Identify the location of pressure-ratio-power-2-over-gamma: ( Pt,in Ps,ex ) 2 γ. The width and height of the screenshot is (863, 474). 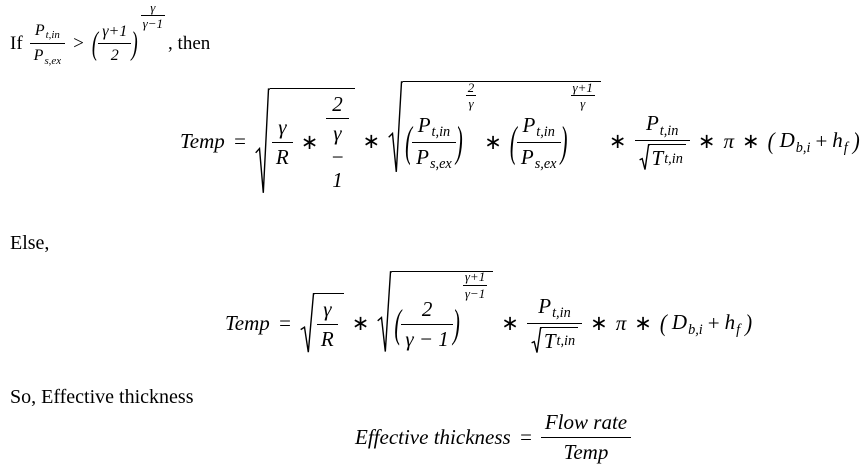
(441, 127).